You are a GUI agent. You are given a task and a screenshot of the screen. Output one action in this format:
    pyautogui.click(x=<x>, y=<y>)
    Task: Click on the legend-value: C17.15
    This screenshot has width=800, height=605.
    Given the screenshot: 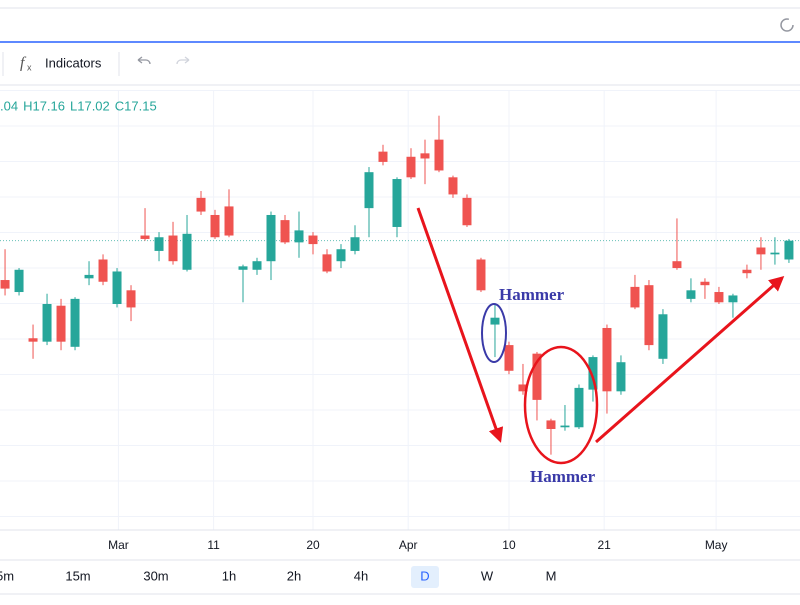 What is the action you would take?
    pyautogui.click(x=136, y=105)
    